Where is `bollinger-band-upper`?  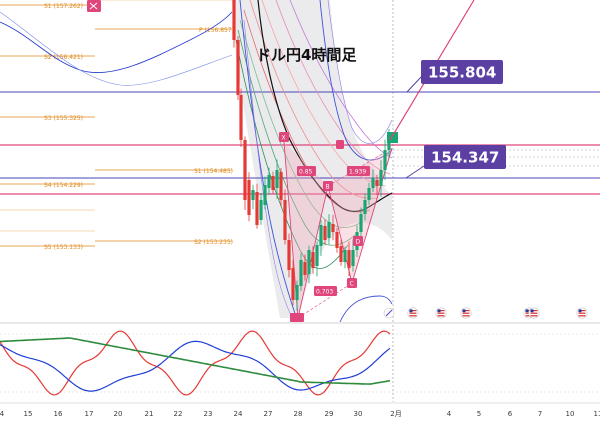 bollinger-band-upper is located at coordinates (116, 42).